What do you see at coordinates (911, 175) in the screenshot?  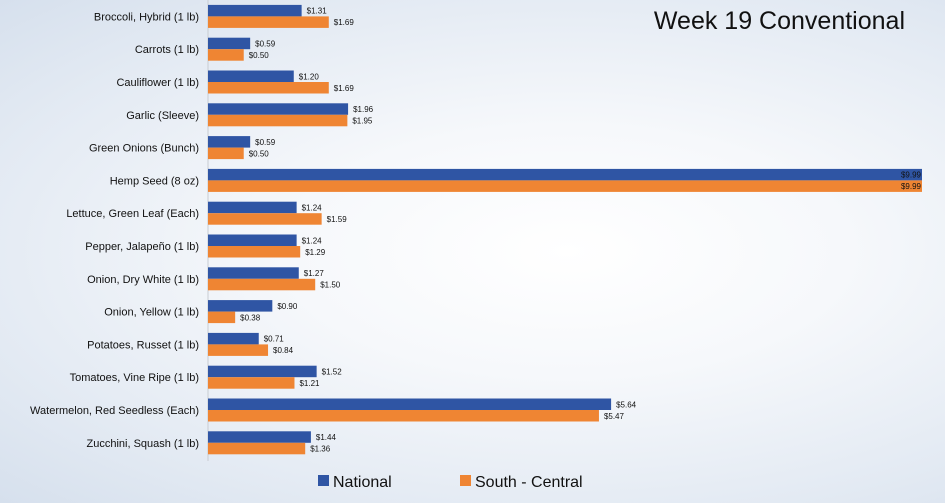 I see `value-label-national: $9.99` at bounding box center [911, 175].